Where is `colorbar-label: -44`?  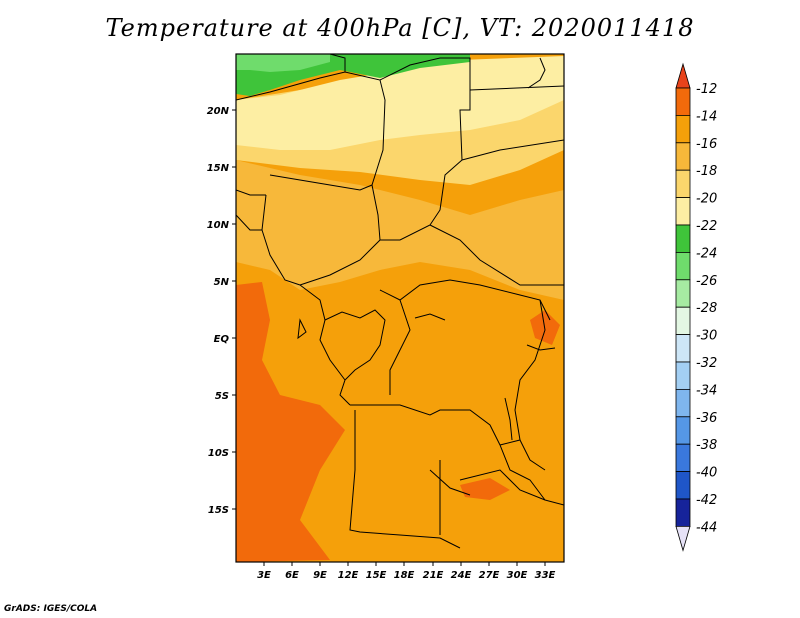 colorbar-label: -44 is located at coordinates (706, 527).